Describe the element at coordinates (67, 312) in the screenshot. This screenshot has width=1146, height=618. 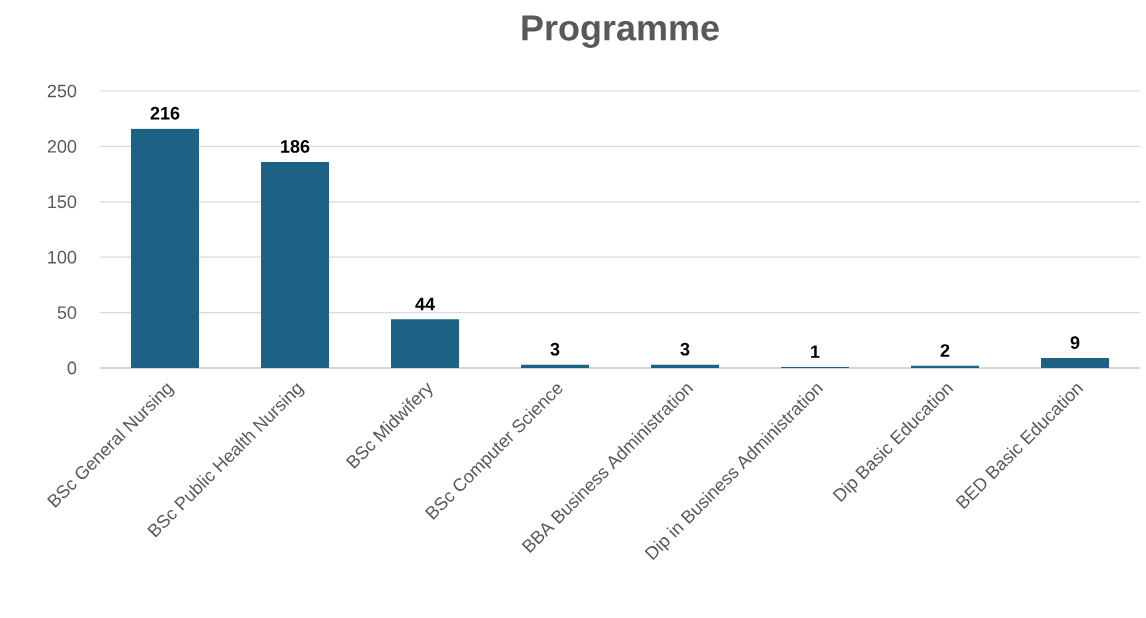
I see `y-tick-label: 50` at that location.